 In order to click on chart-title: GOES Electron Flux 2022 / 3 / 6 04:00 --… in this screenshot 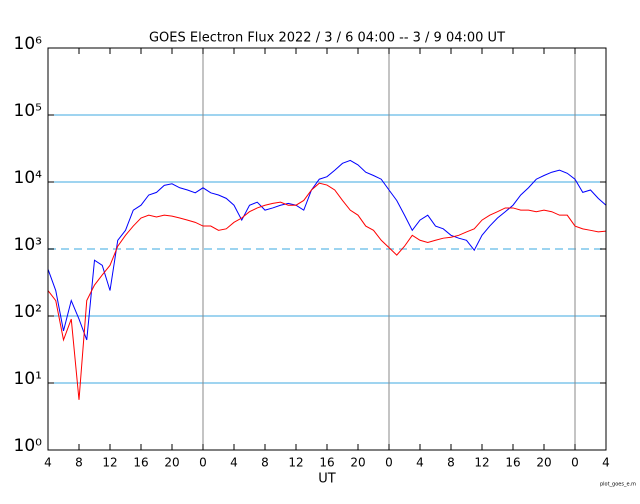, I will do `click(327, 38)`.